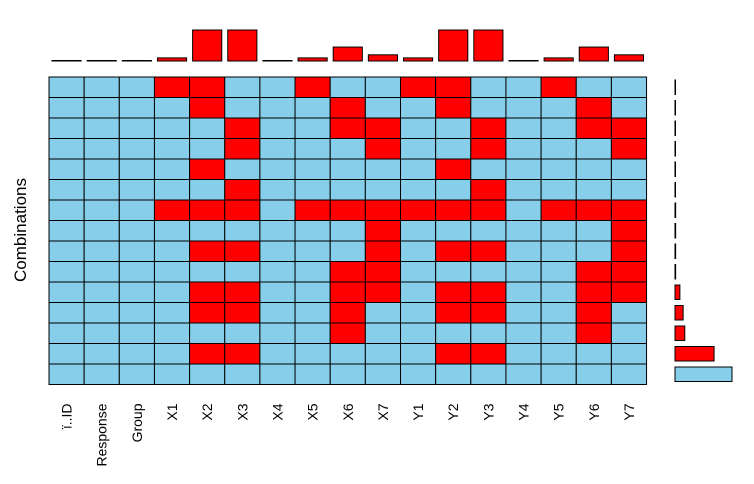  Describe the element at coordinates (66, 354) in the screenshot. I see `grid-cell-r13-c0` at that location.